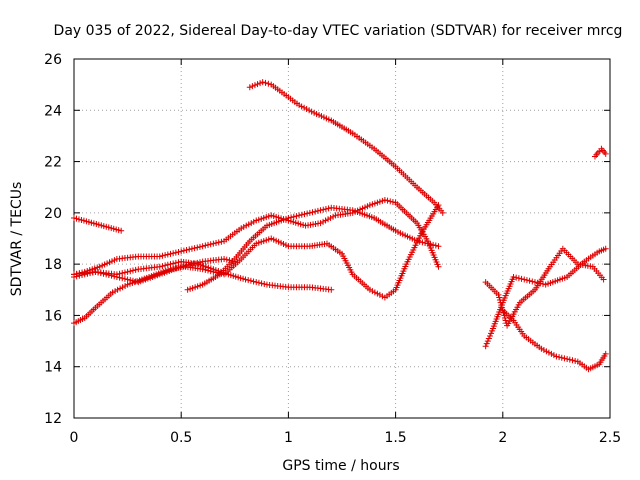 The height and width of the screenshot is (480, 640). Describe the element at coordinates (53, 265) in the screenshot. I see `y-tick-label: 18` at that location.